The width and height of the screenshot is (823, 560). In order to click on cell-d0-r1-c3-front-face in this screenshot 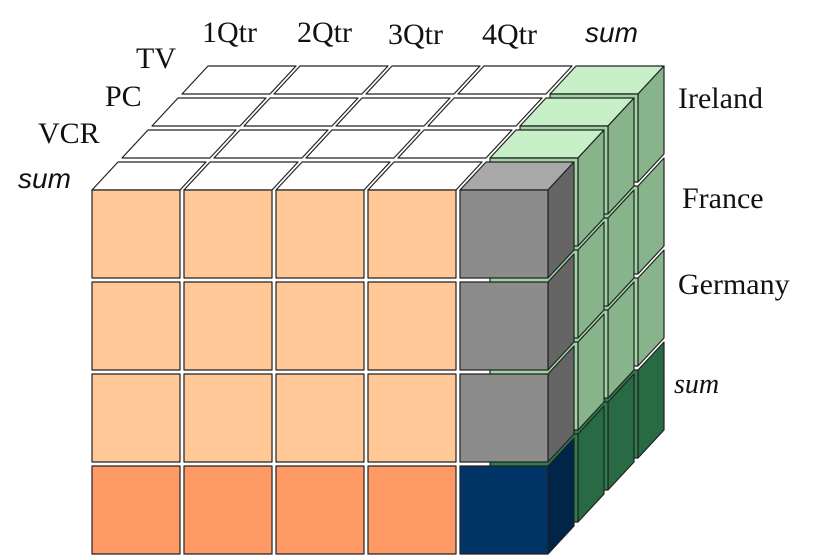, I will do `click(412, 326)`.